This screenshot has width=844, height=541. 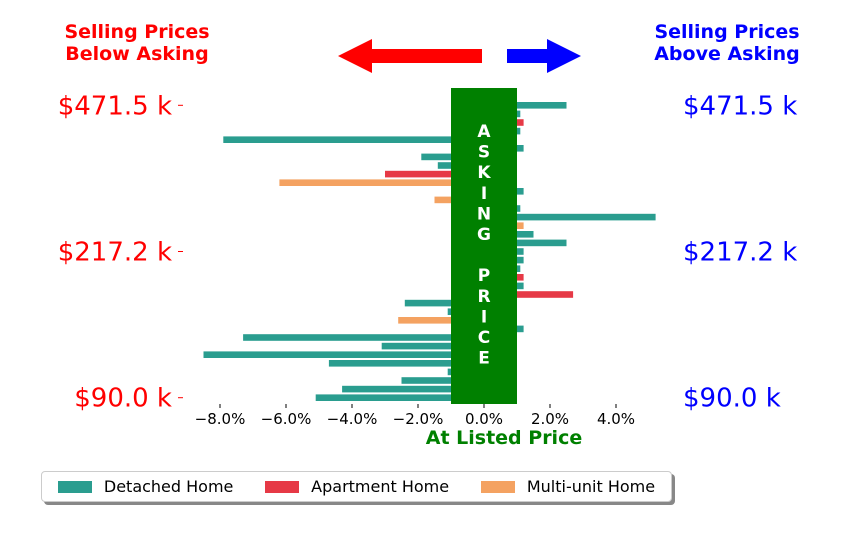 What do you see at coordinates (504, 438) in the screenshot?
I see `x-axis-label: At Listed Price` at bounding box center [504, 438].